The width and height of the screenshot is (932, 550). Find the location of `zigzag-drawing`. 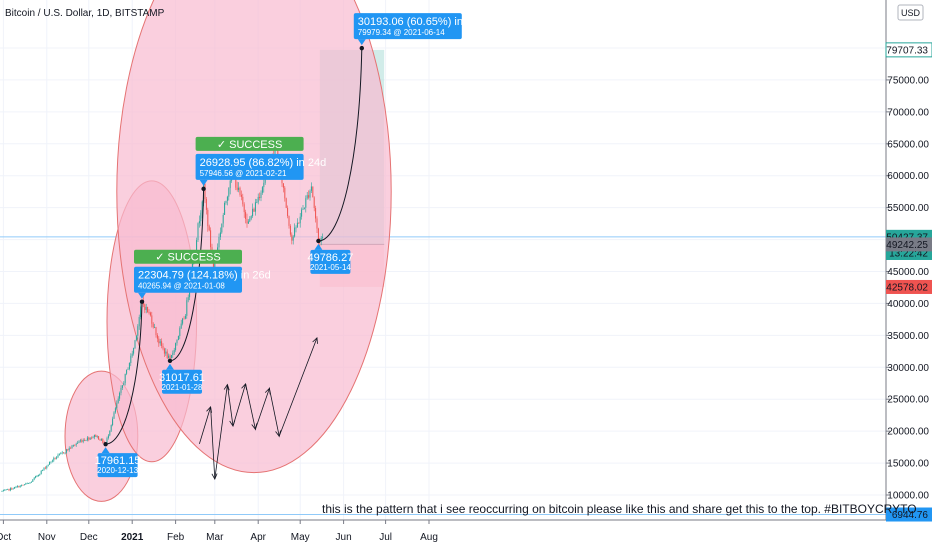

zigzag-drawing is located at coordinates (258, 408).